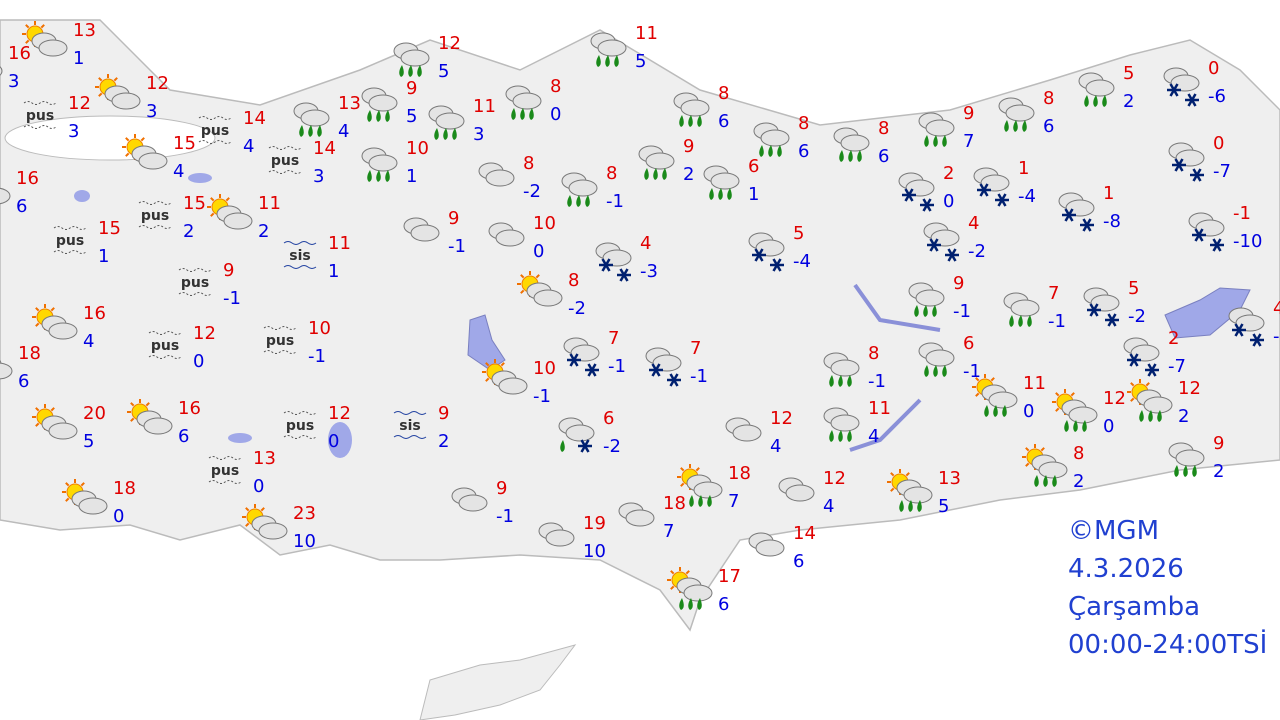  What do you see at coordinates (1114, 531) in the screenshot?
I see `source: ©MGM` at bounding box center [1114, 531].